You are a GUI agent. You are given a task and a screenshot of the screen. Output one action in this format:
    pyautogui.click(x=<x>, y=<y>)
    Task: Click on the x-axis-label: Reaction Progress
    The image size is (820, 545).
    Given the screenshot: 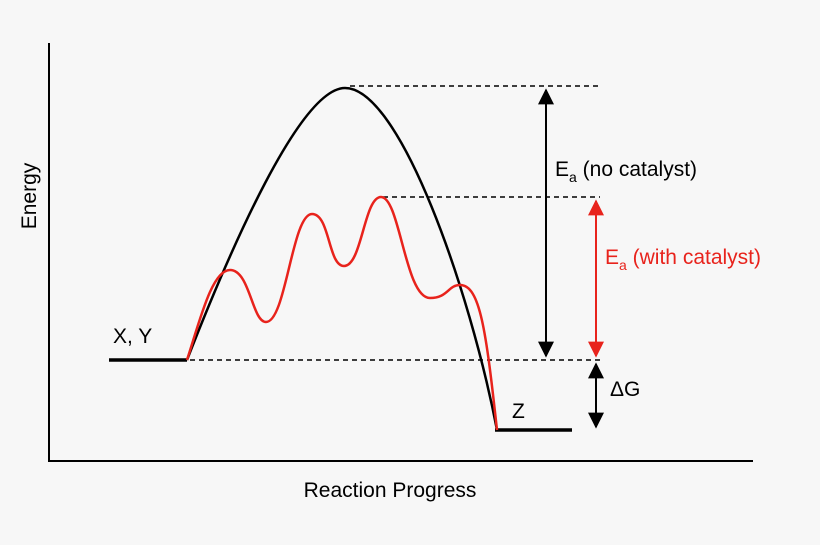 What is the action you would take?
    pyautogui.click(x=390, y=490)
    